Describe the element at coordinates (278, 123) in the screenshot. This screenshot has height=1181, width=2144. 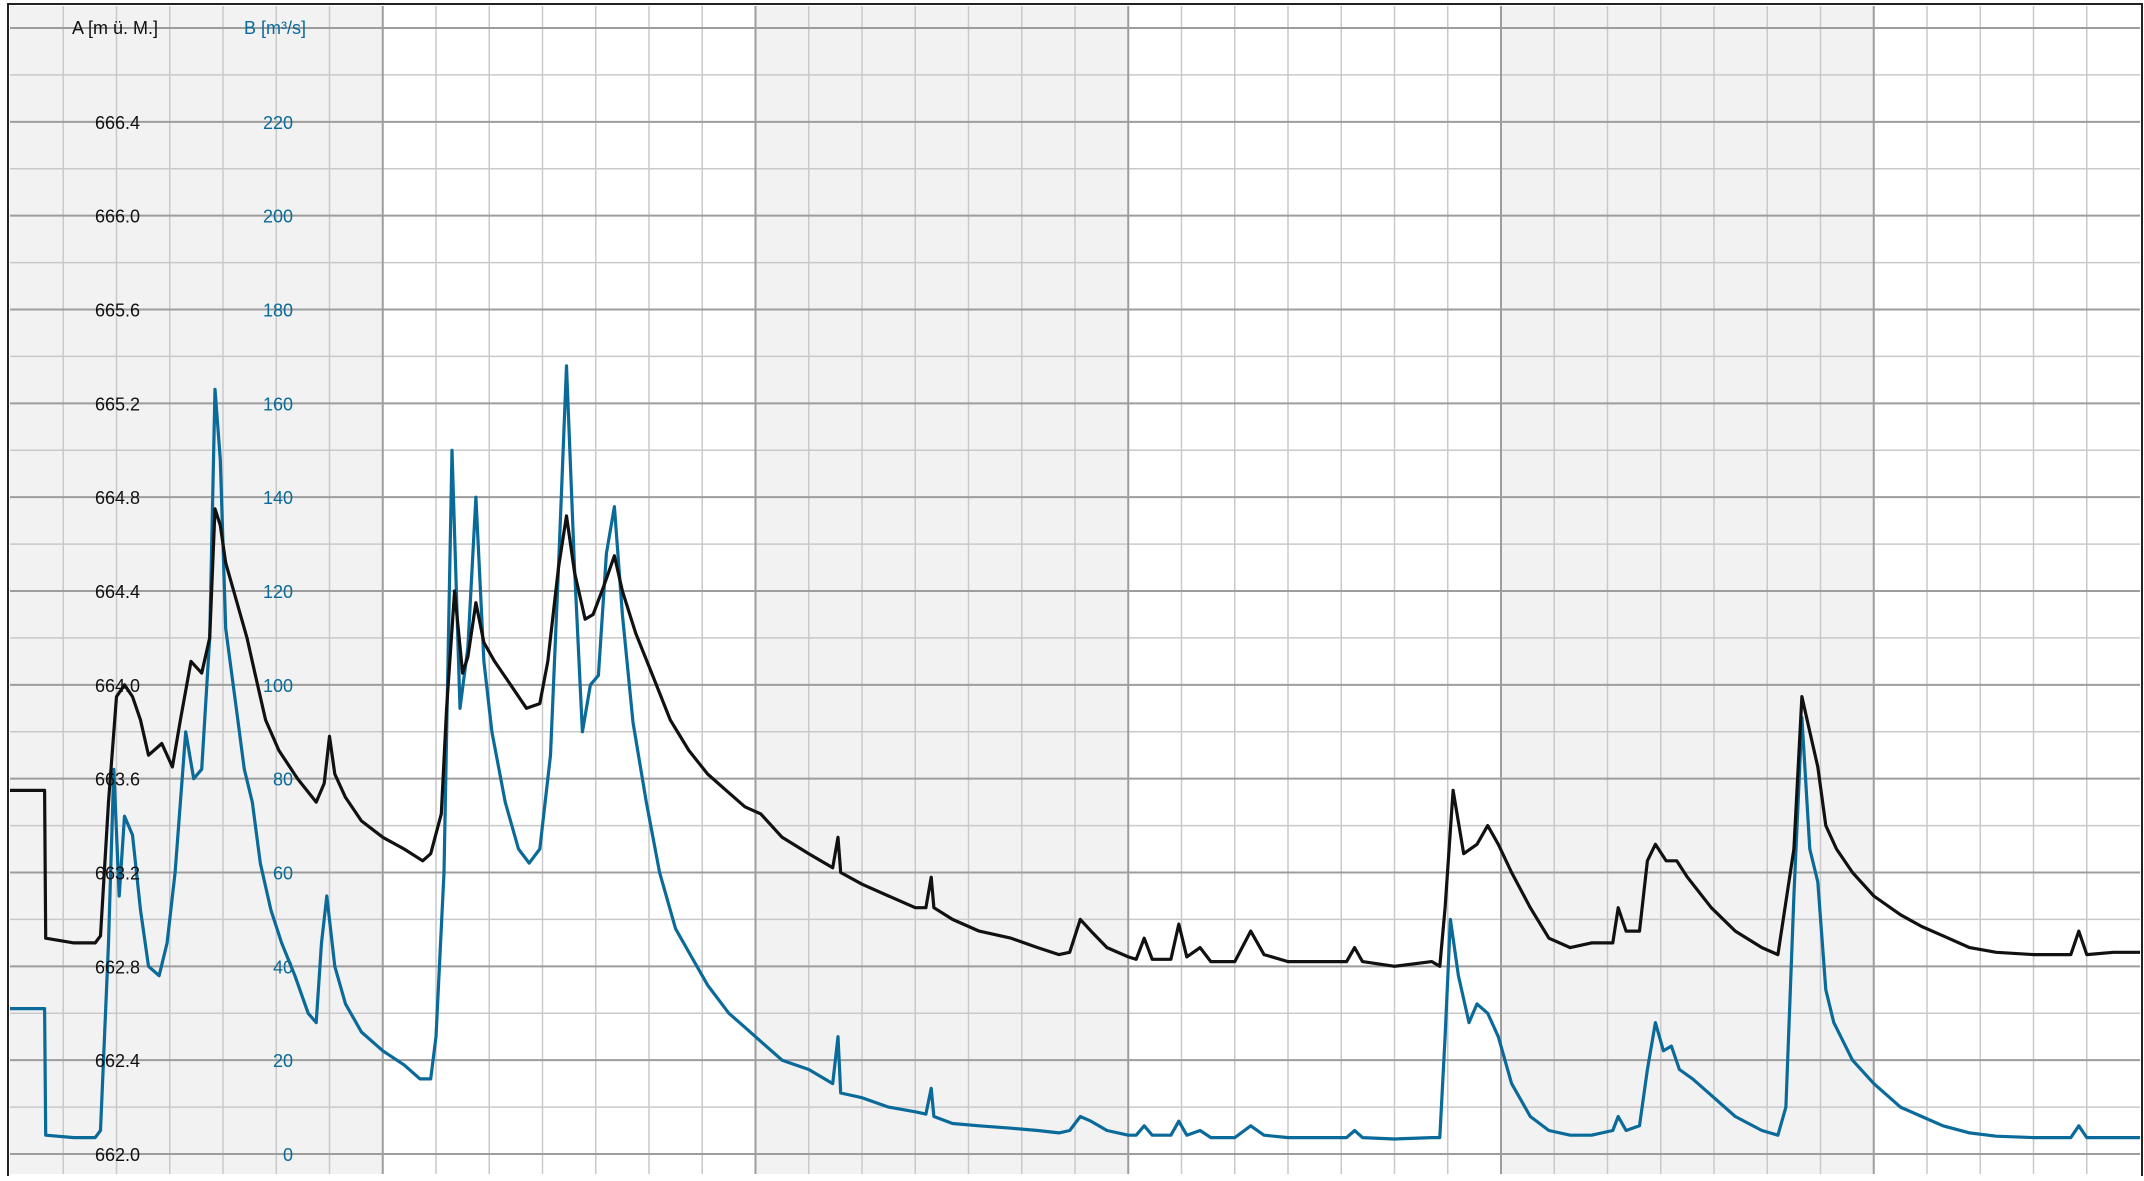
I see `right-tick-label: 220` at that location.